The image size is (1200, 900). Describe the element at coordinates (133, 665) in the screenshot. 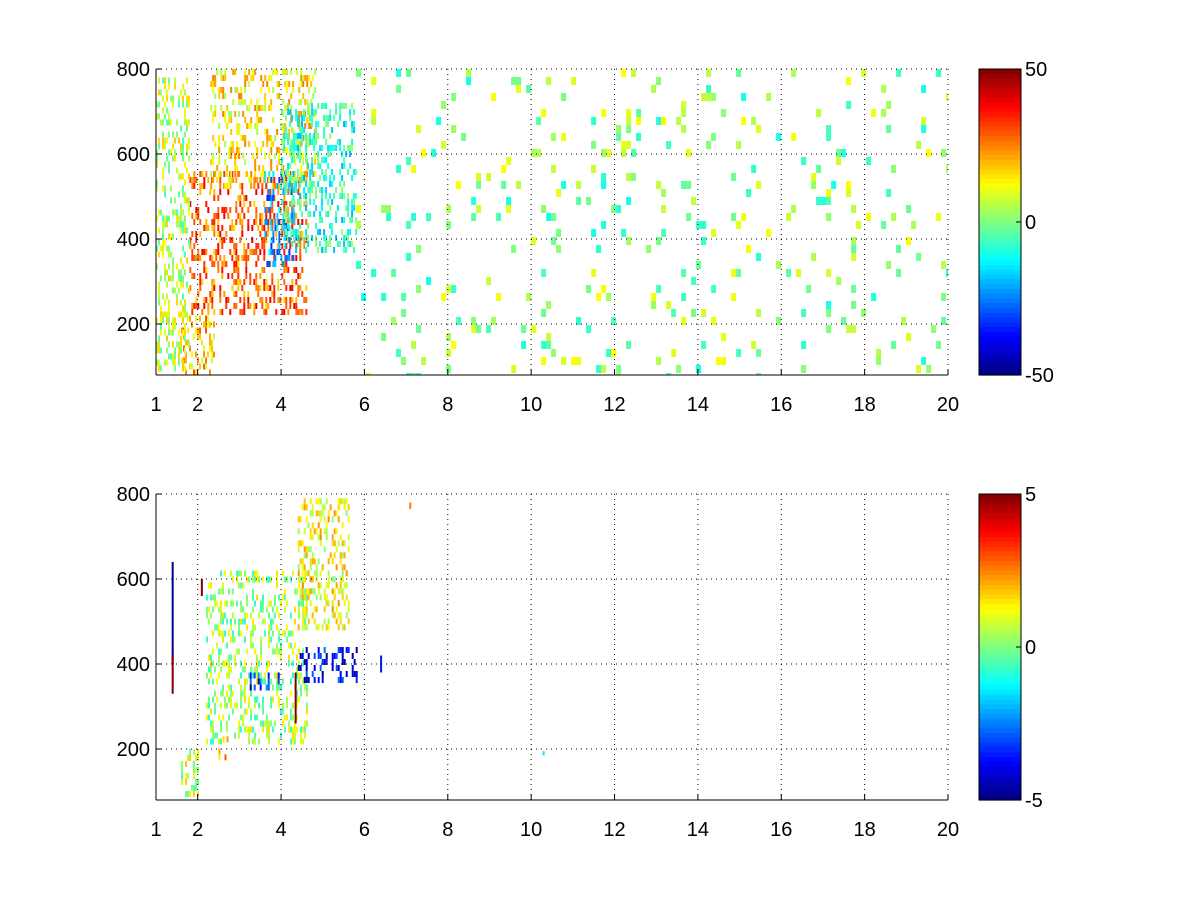

I see `y-tick-label: 400` at that location.